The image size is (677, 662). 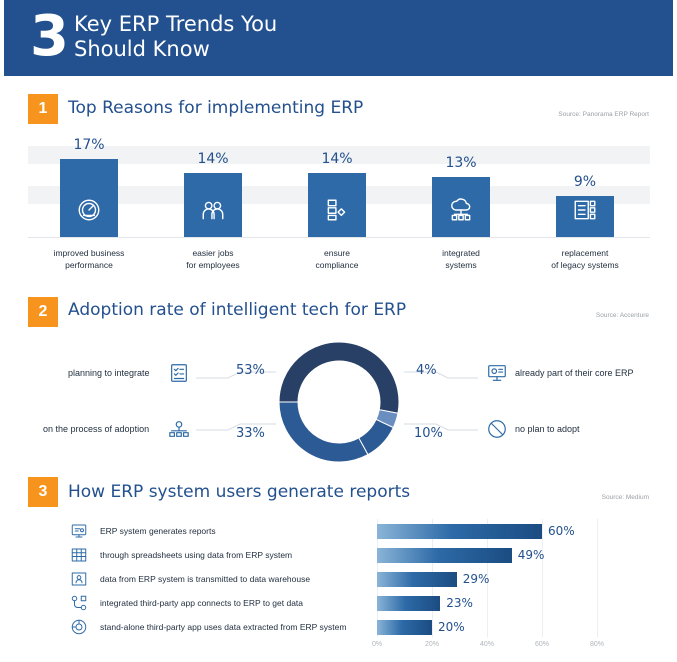 What do you see at coordinates (43, 312) in the screenshot?
I see `section-2-badge: 2` at bounding box center [43, 312].